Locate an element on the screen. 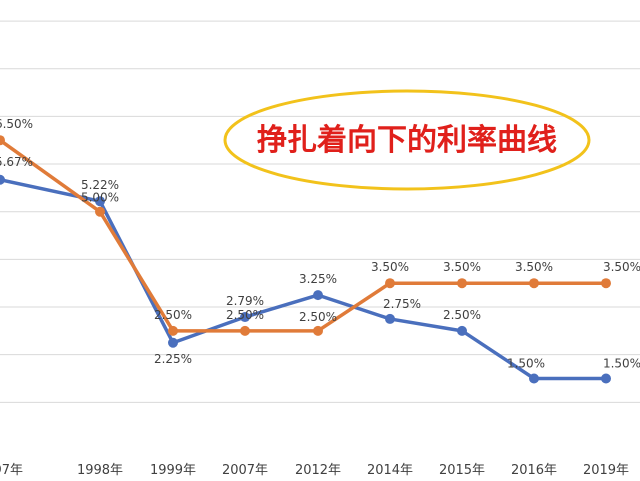 The height and width of the screenshot is (481, 640). data-label: 5.00% is located at coordinates (100, 198).